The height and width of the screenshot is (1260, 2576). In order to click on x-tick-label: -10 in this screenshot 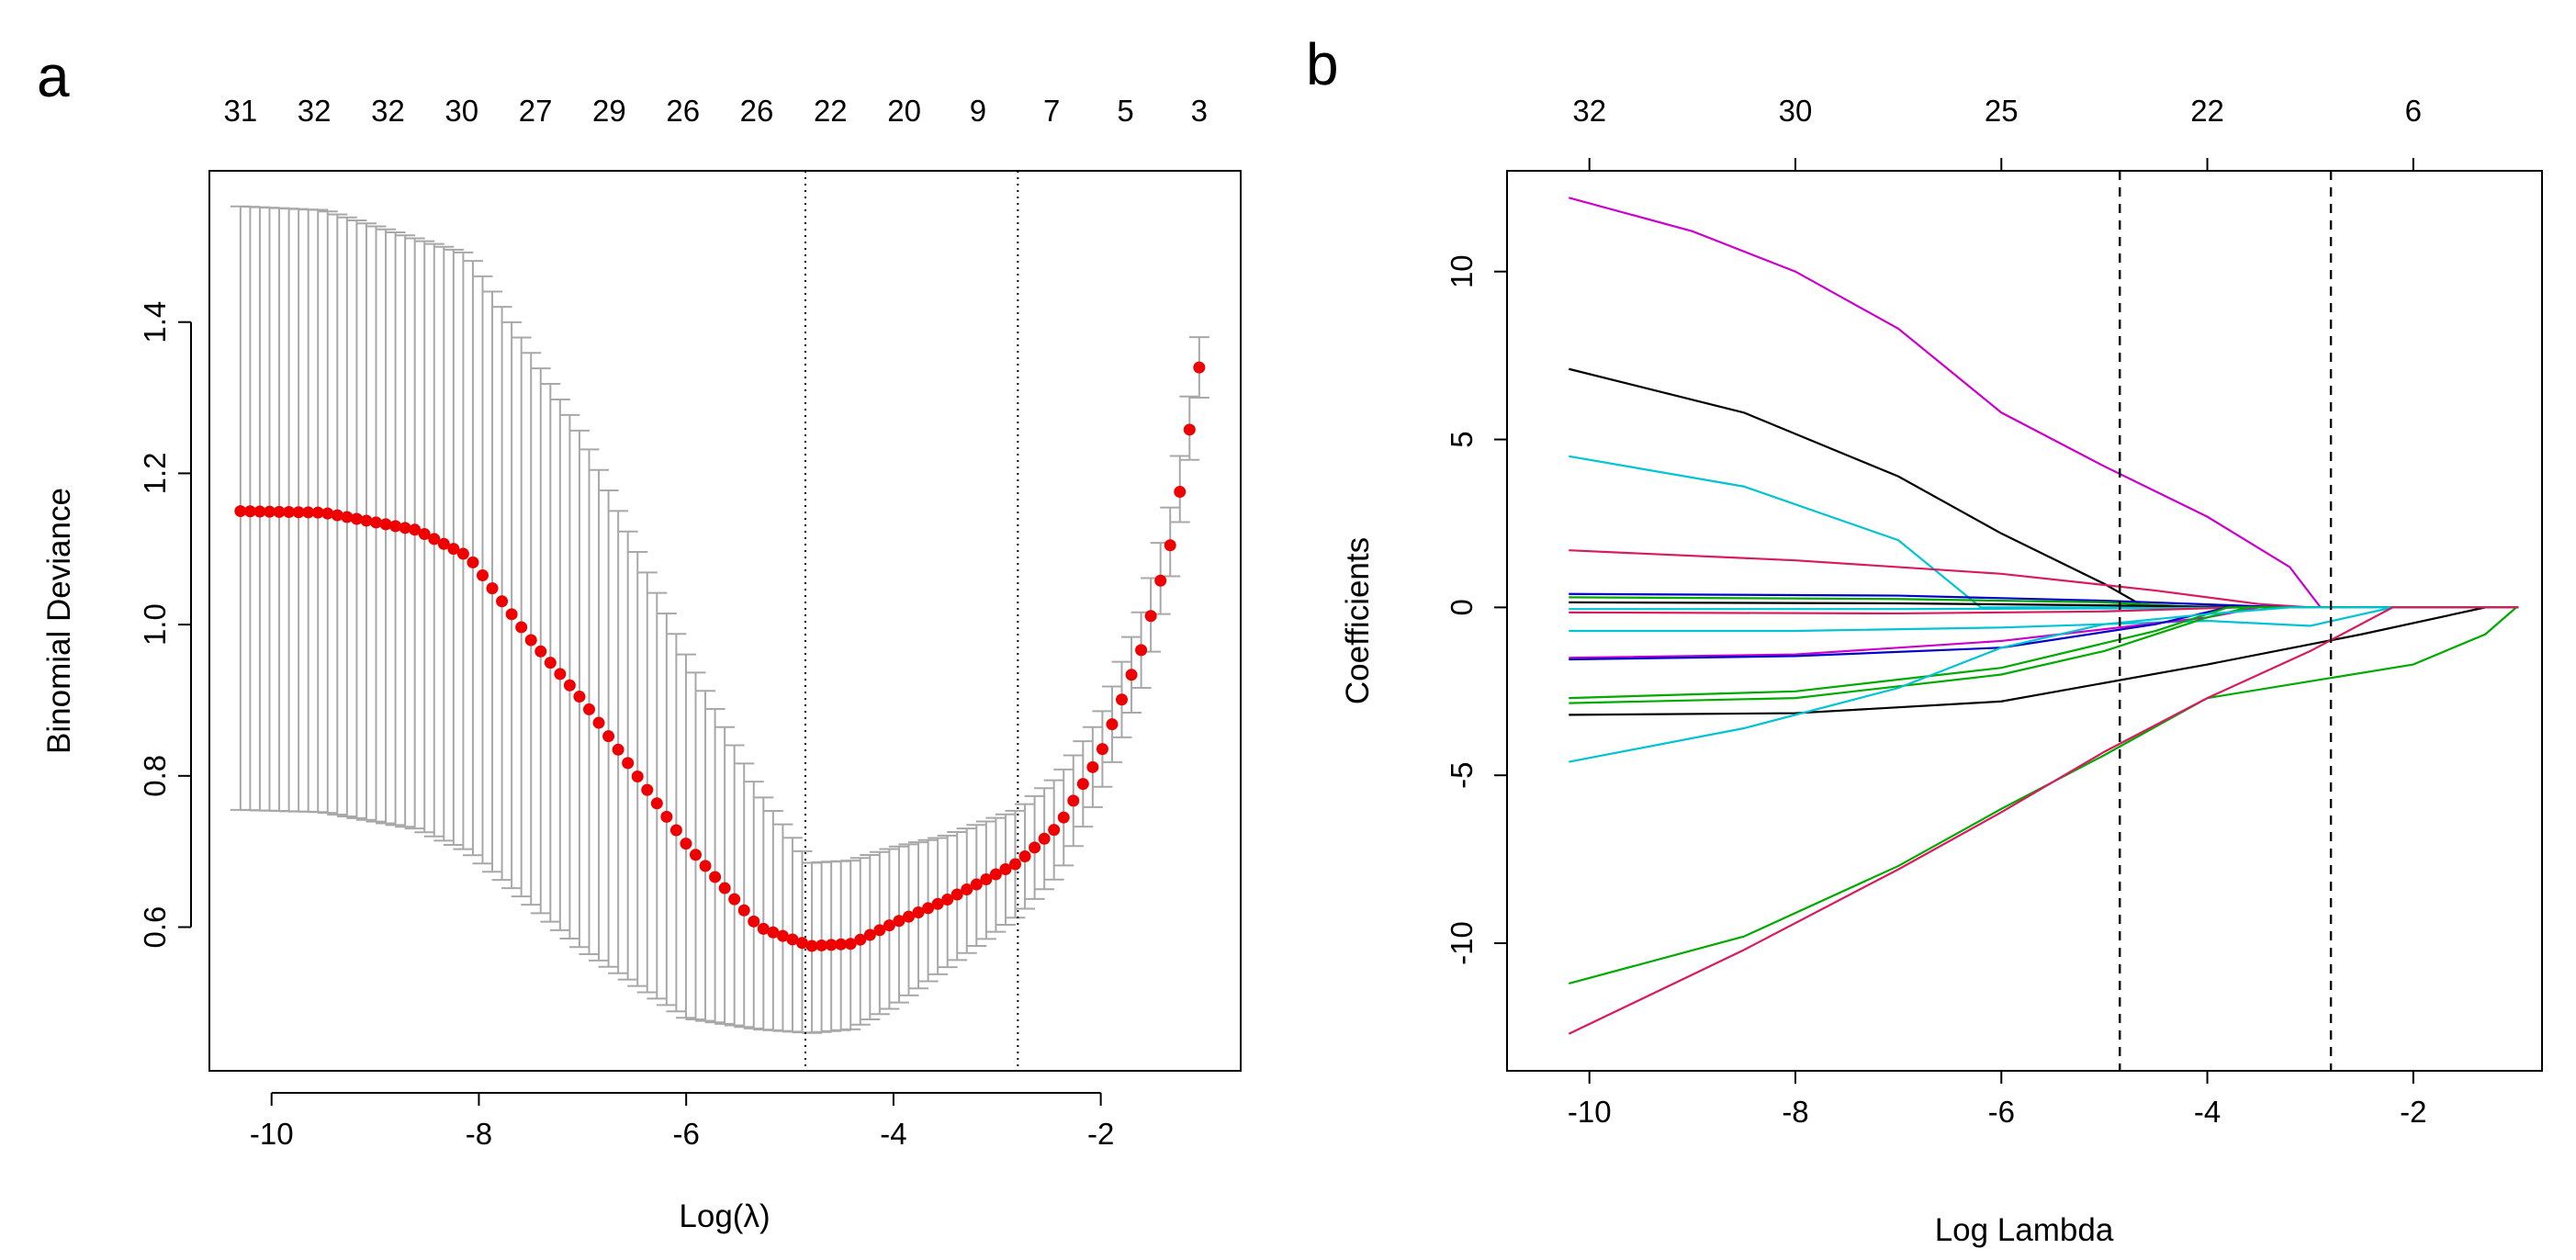, I will do `click(272, 1134)`.